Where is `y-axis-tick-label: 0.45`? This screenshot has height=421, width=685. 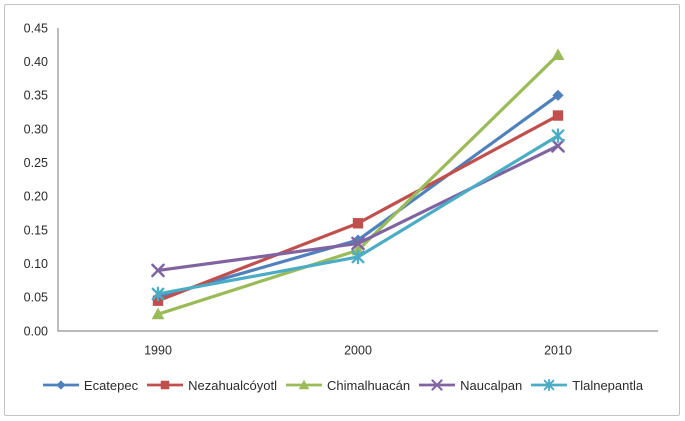 y-axis-tick-label: 0.45 is located at coordinates (36, 28).